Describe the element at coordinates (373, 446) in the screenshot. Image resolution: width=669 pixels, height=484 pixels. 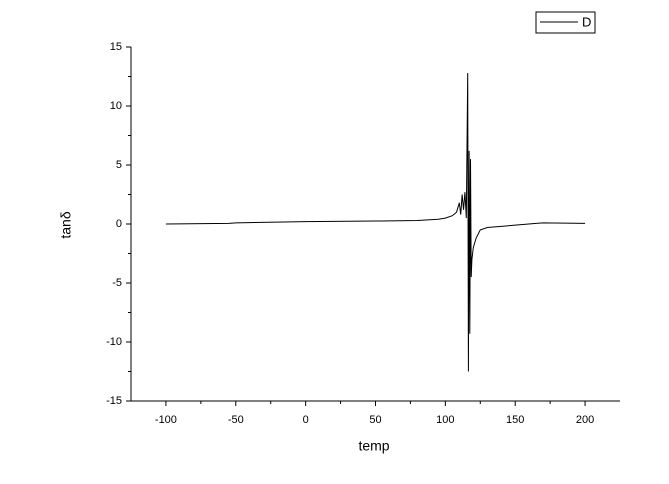
I see `x-axis-title: temp` at that location.